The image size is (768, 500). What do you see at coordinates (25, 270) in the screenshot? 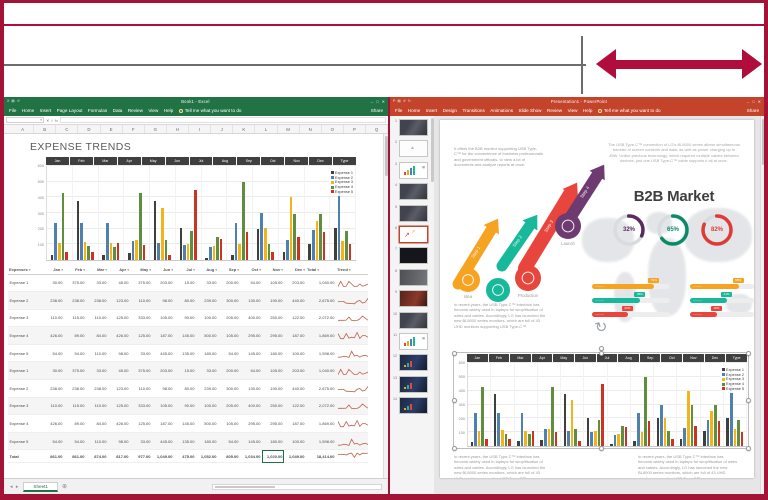
I see `table-header-expenses: Expenses ▾` at bounding box center [25, 270].